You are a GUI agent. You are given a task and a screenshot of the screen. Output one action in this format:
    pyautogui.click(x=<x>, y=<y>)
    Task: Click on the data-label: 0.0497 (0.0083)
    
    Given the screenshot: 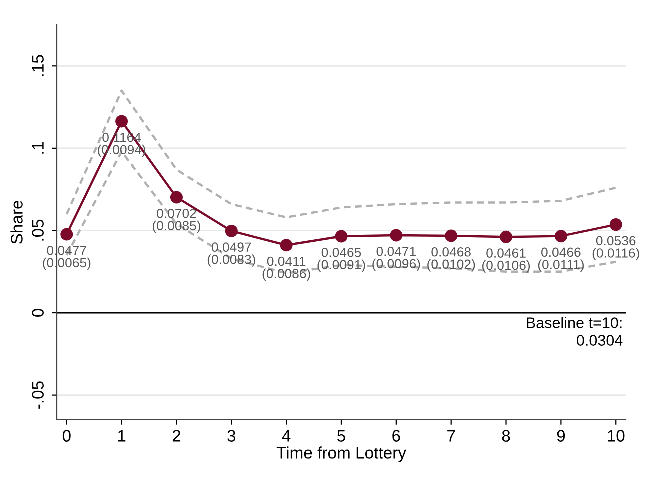 What is the action you would take?
    pyautogui.click(x=232, y=254)
    